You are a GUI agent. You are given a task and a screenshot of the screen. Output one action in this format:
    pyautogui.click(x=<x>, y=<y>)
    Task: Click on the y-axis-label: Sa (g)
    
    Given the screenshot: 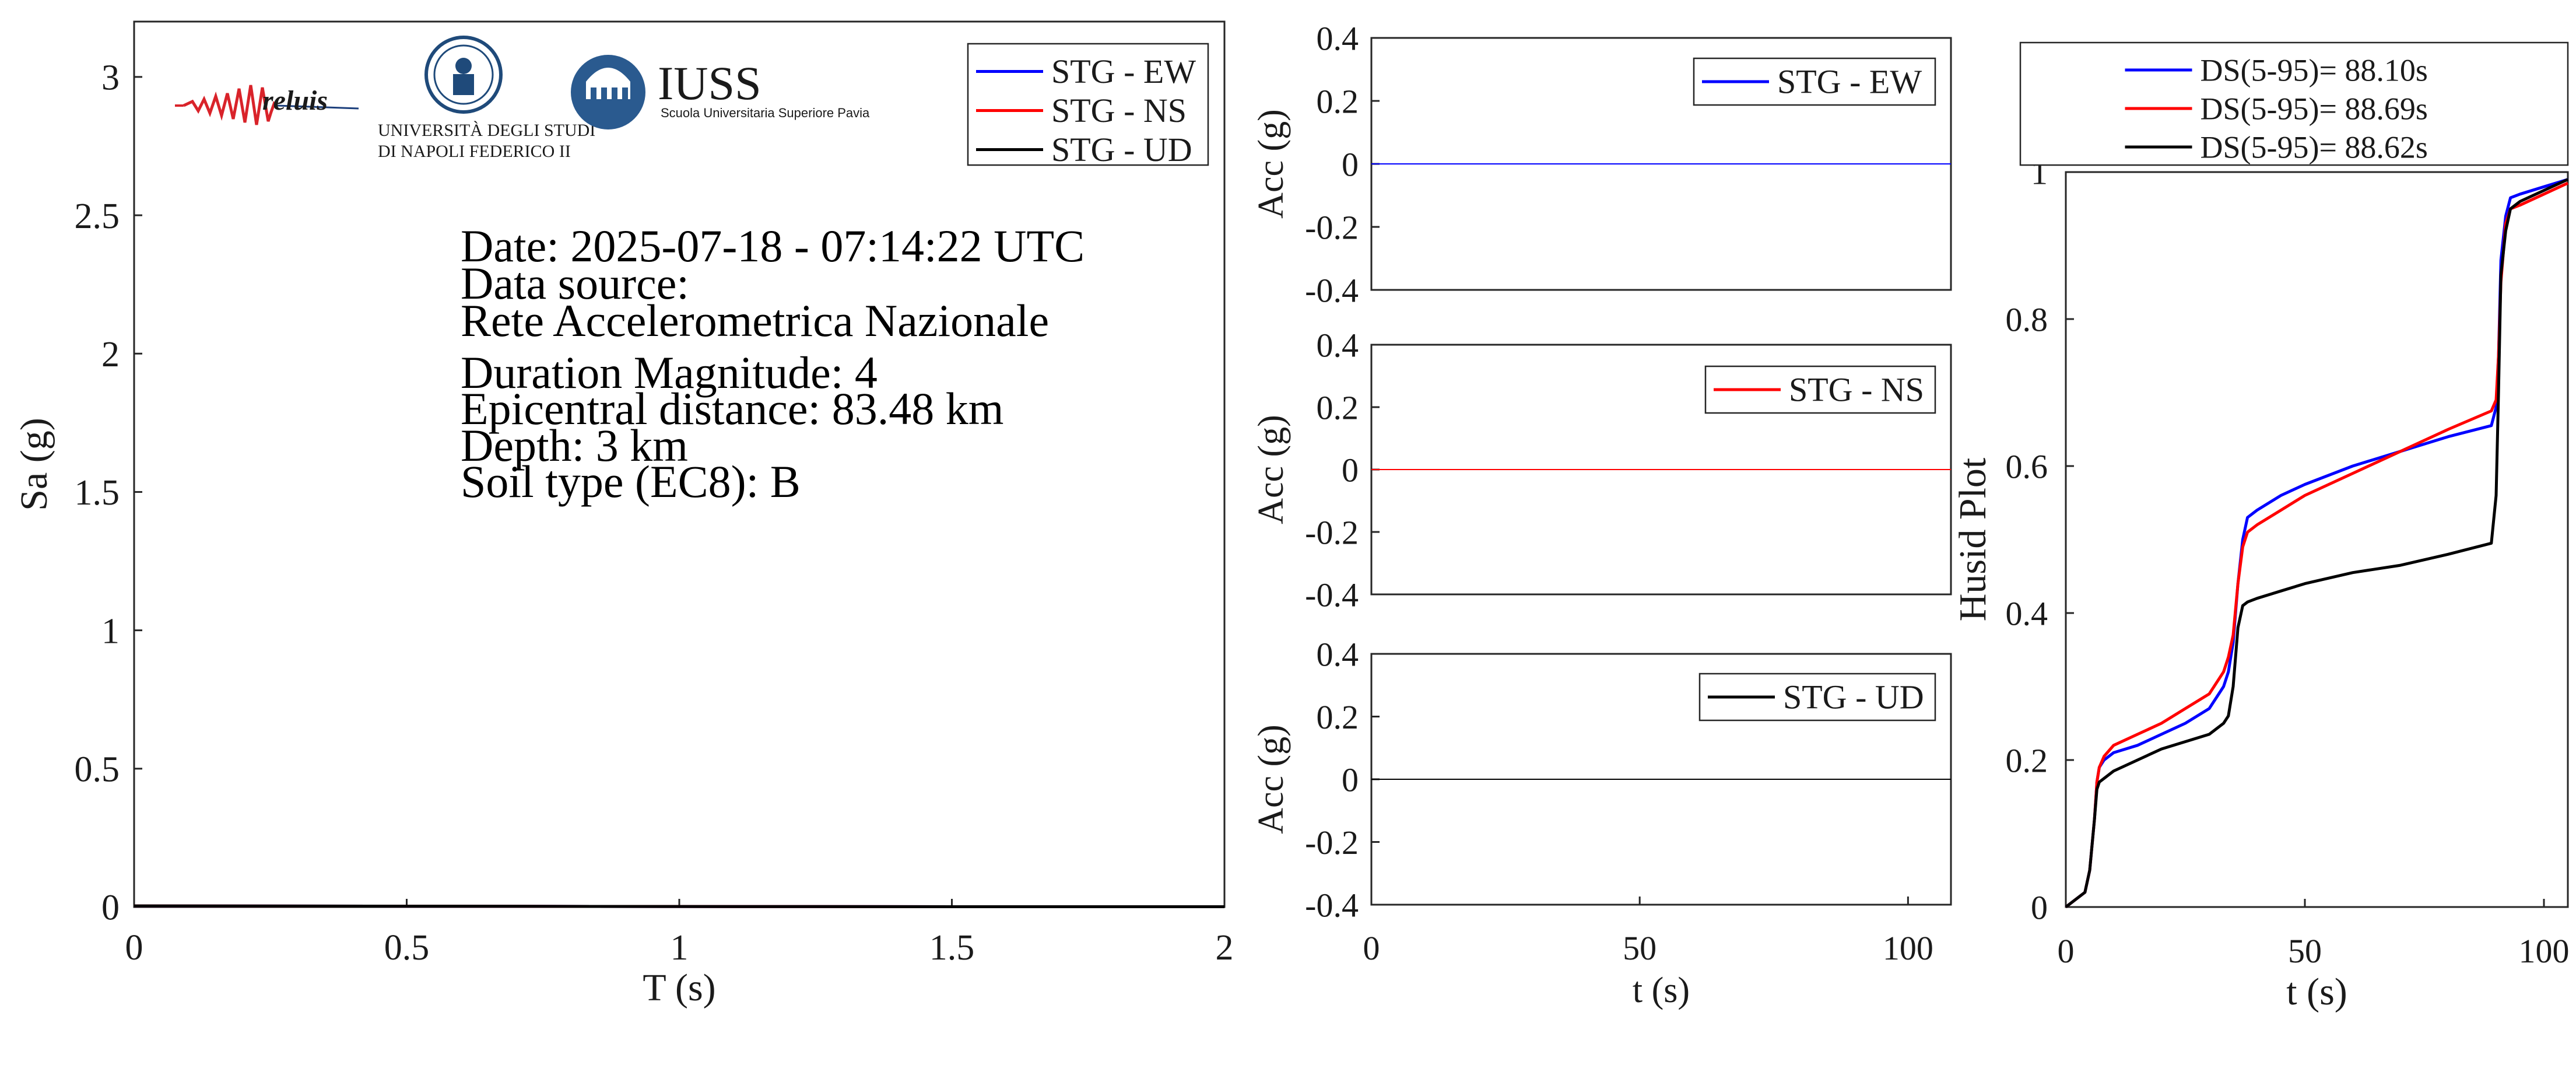 What is the action you would take?
    pyautogui.click(x=34, y=464)
    